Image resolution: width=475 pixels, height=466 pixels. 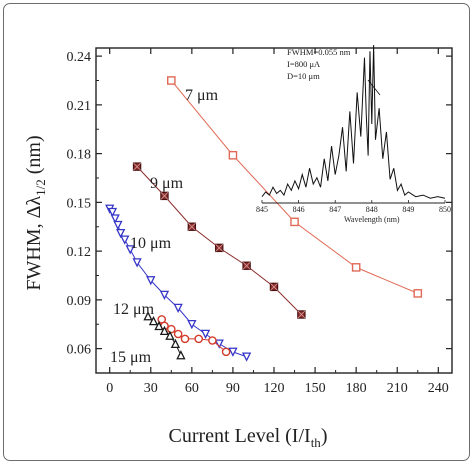 What do you see at coordinates (372, 219) in the screenshot?
I see `inset-x-axis-title: Wavelength (nm)` at bounding box center [372, 219].